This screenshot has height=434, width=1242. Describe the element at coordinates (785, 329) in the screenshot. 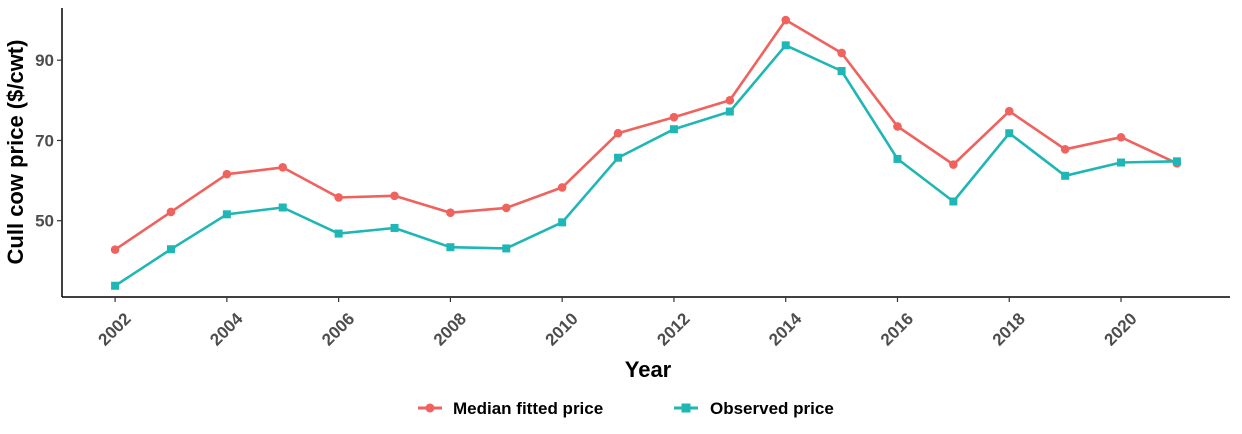

I see `x-tick-label: 2014` at that location.